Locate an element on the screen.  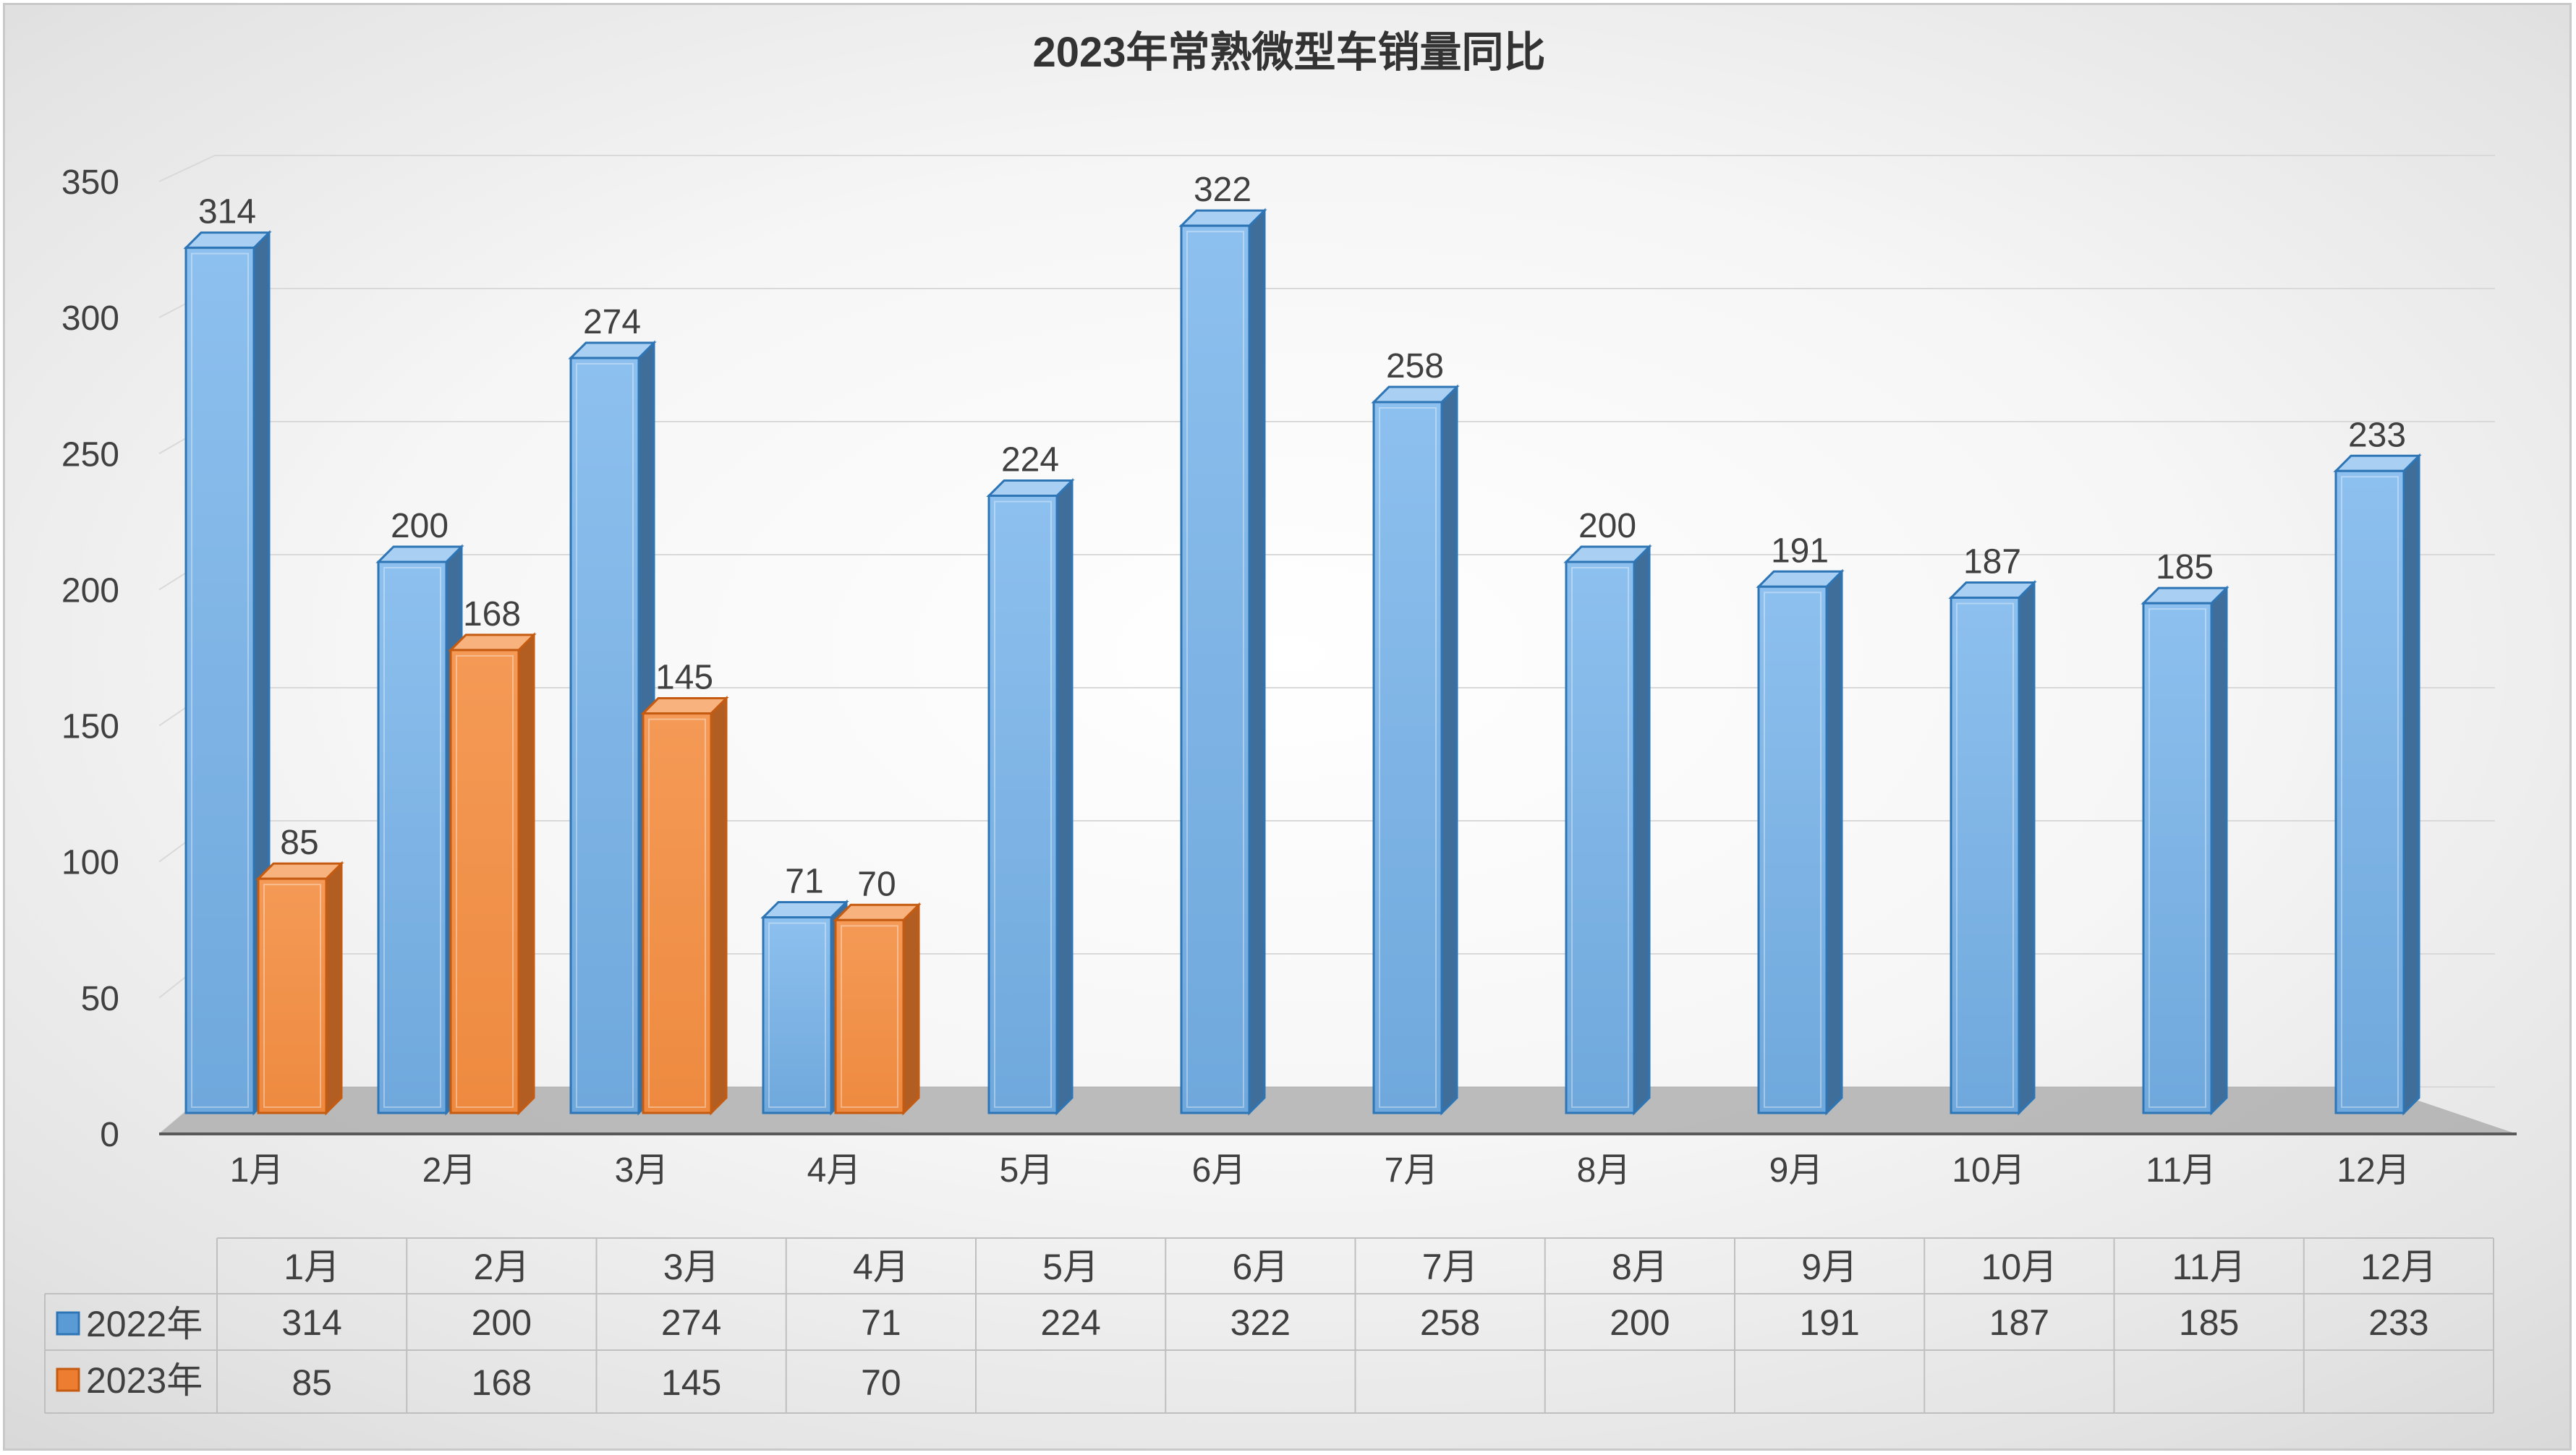
table-cell-2022: 274 is located at coordinates (691, 1322).